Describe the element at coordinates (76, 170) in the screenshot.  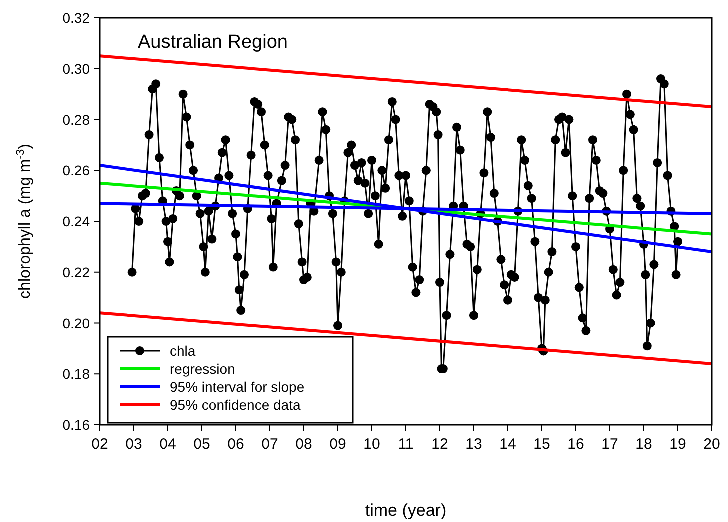
I see `y-tick-label: 0.26` at that location.